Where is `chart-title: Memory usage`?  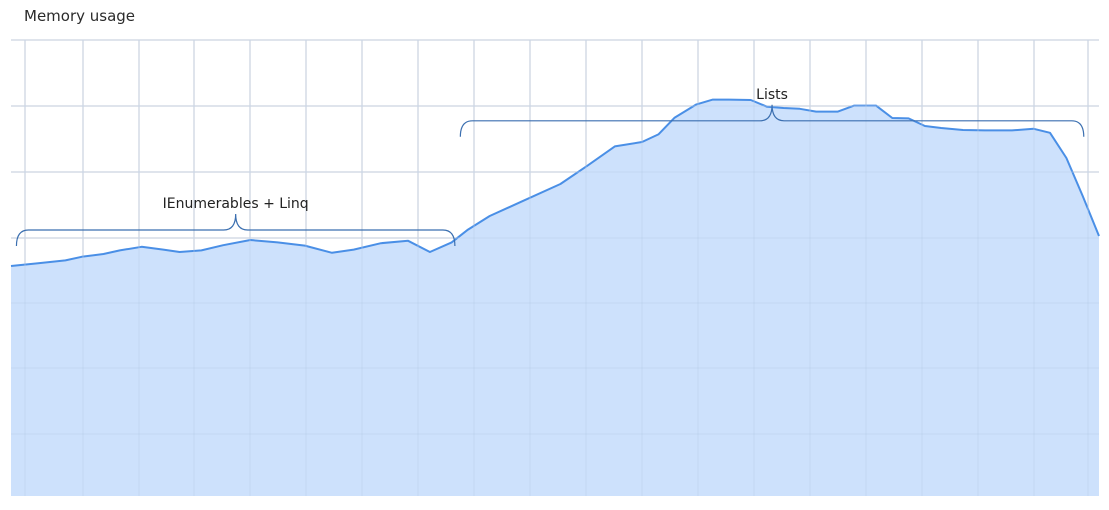
chart-title: Memory usage is located at coordinates (80, 16).